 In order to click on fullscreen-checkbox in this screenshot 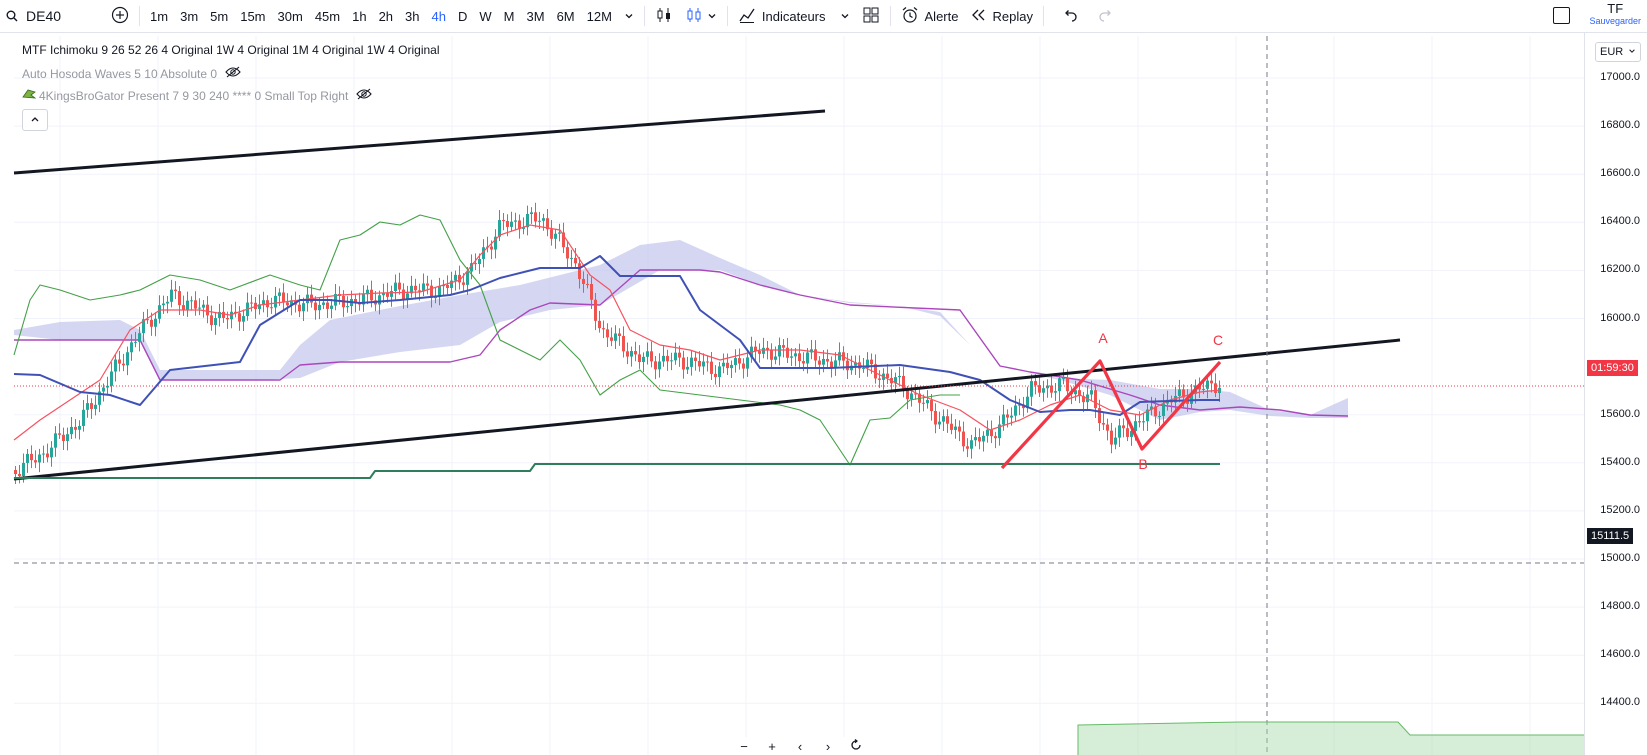, I will do `click(1561, 15)`.